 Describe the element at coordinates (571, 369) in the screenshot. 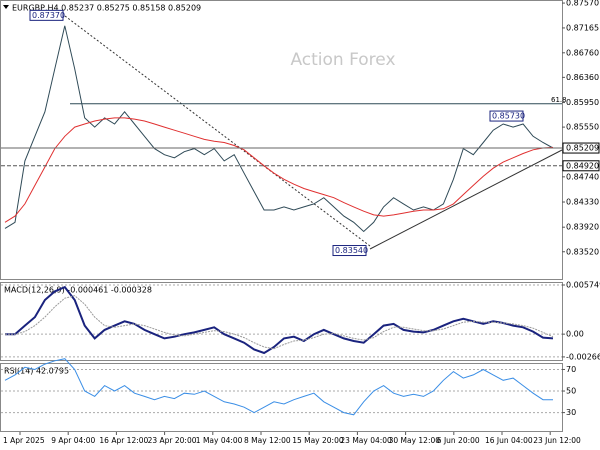

I see `y-tick-label: 70` at that location.